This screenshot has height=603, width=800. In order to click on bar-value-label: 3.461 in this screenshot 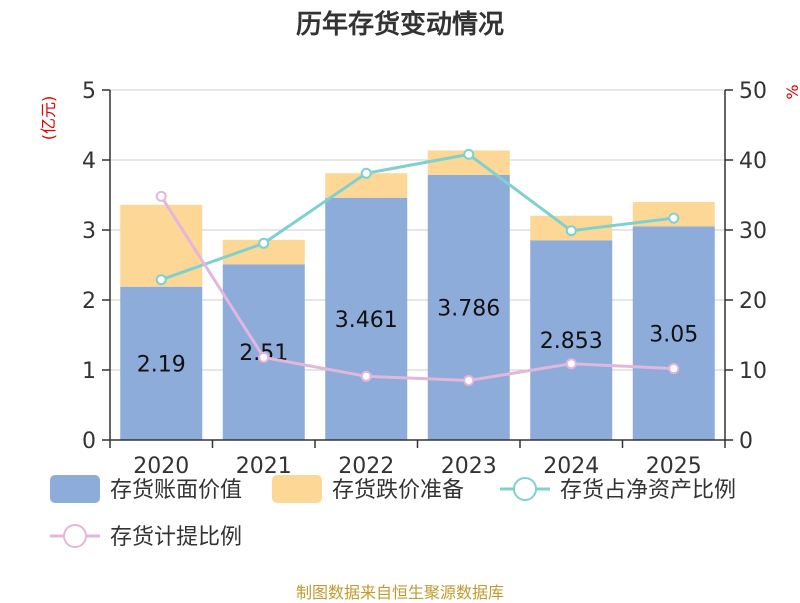, I will do `click(366, 320)`.